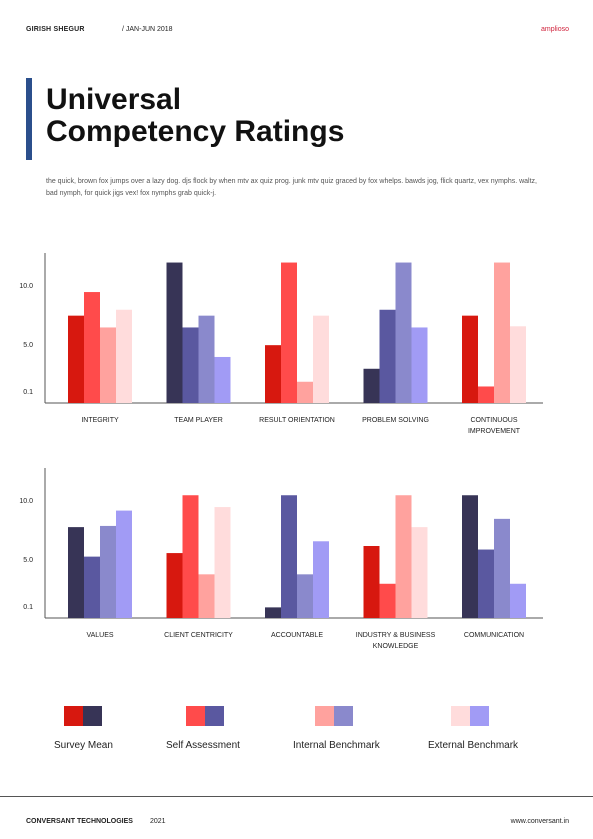 Image resolution: width=593 pixels, height=839 pixels. Describe the element at coordinates (198, 635) in the screenshot. I see `category-label: CLIENT CENTRICITY` at that location.